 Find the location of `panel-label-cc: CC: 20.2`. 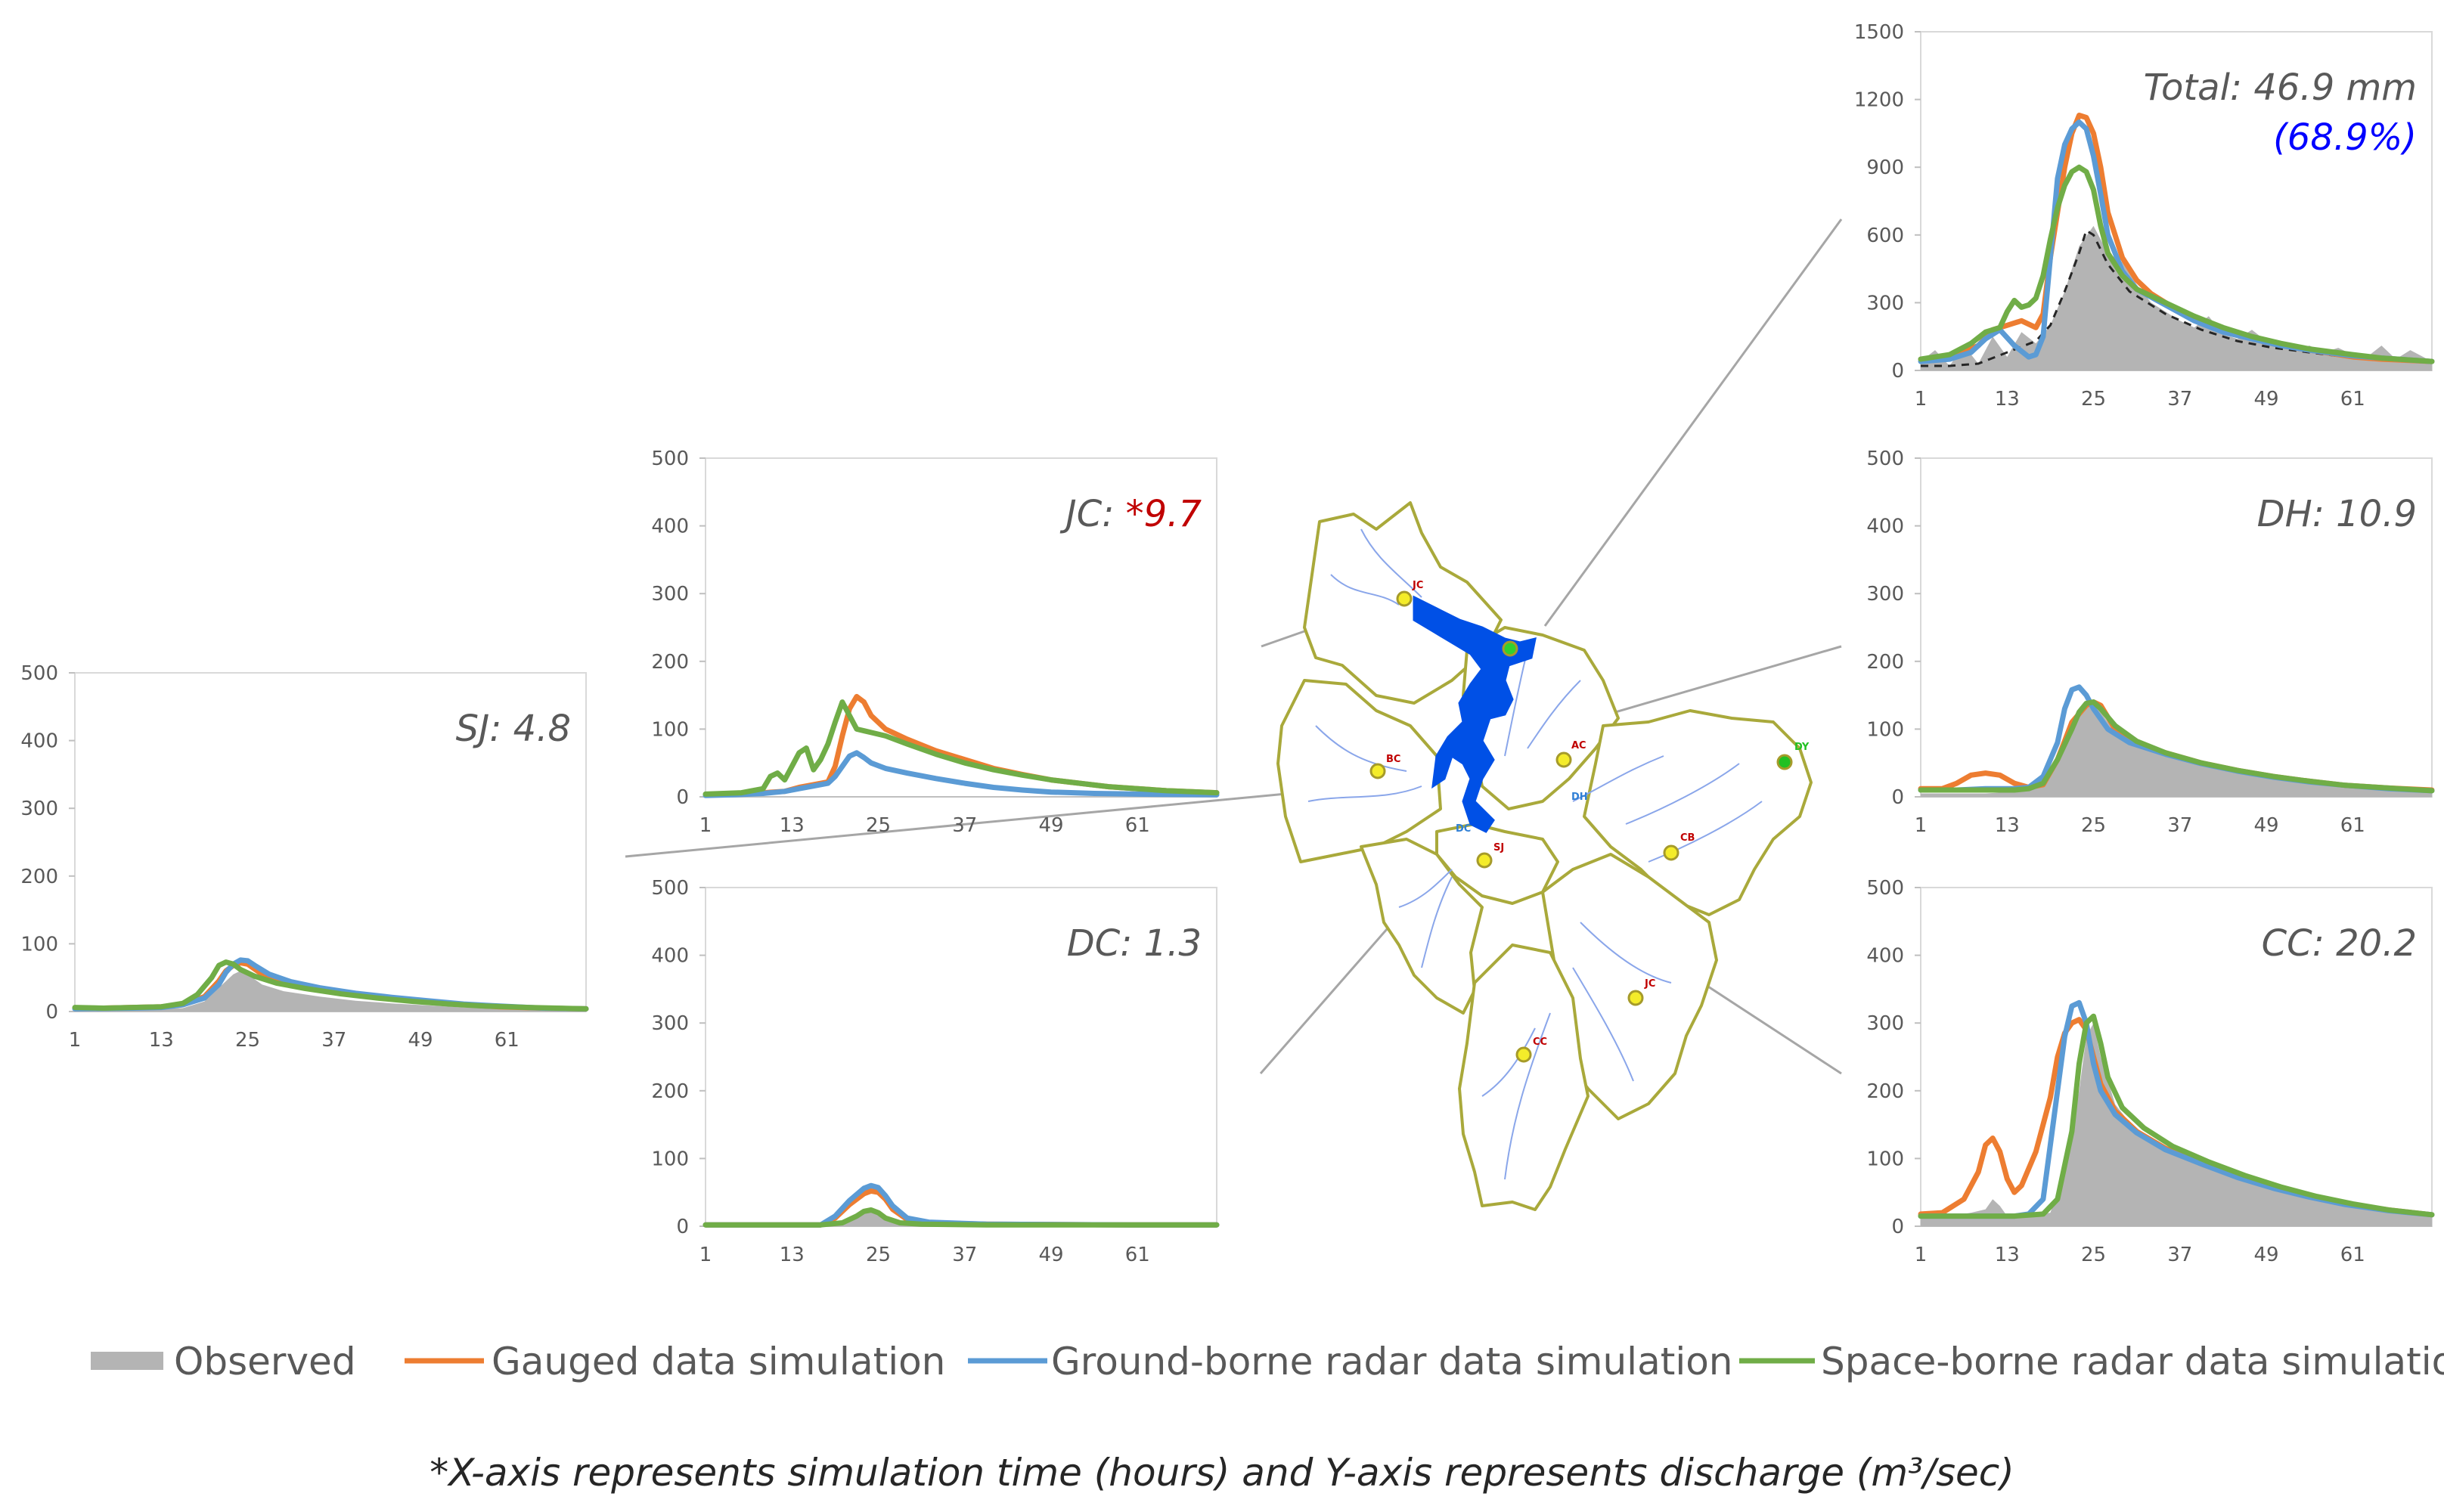

panel-label-cc: CC: 20.2 is located at coordinates (2339, 943).